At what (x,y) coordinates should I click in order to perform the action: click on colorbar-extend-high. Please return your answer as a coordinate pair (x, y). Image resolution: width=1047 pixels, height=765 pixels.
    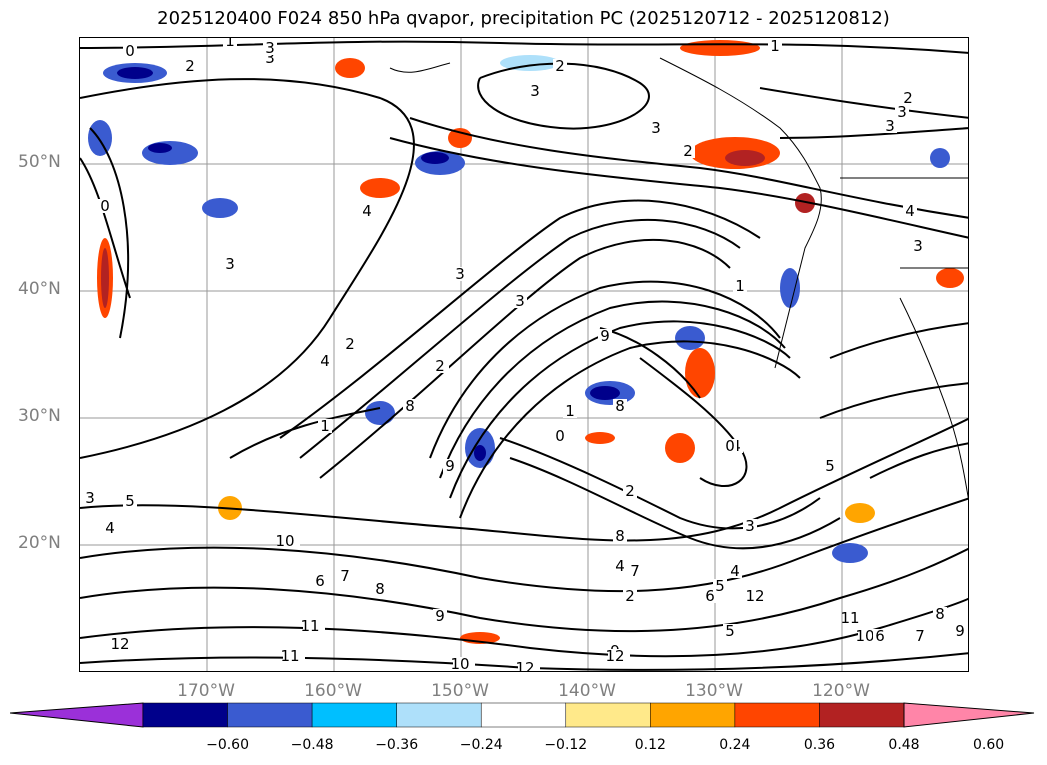
    Looking at the image, I should click on (969, 715).